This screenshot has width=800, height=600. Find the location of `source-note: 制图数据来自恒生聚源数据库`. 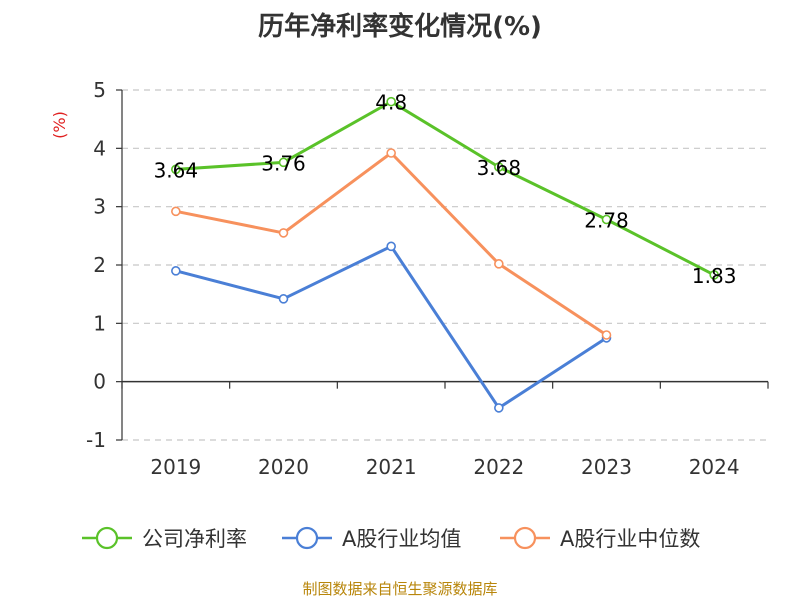

source-note: 制图数据来自恒生聚源数据库 is located at coordinates (400, 589).